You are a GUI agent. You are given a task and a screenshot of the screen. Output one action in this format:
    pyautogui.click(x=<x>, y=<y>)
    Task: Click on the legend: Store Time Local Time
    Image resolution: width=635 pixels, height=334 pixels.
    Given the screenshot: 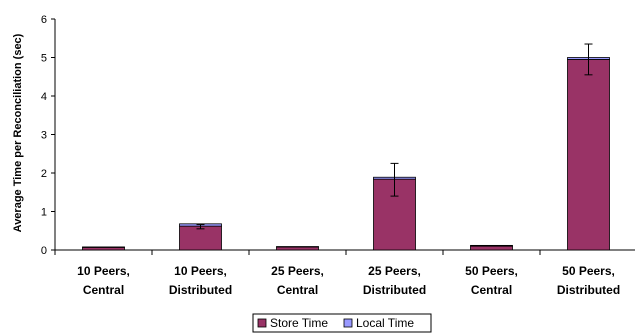 What is the action you would take?
    pyautogui.click(x=342, y=323)
    